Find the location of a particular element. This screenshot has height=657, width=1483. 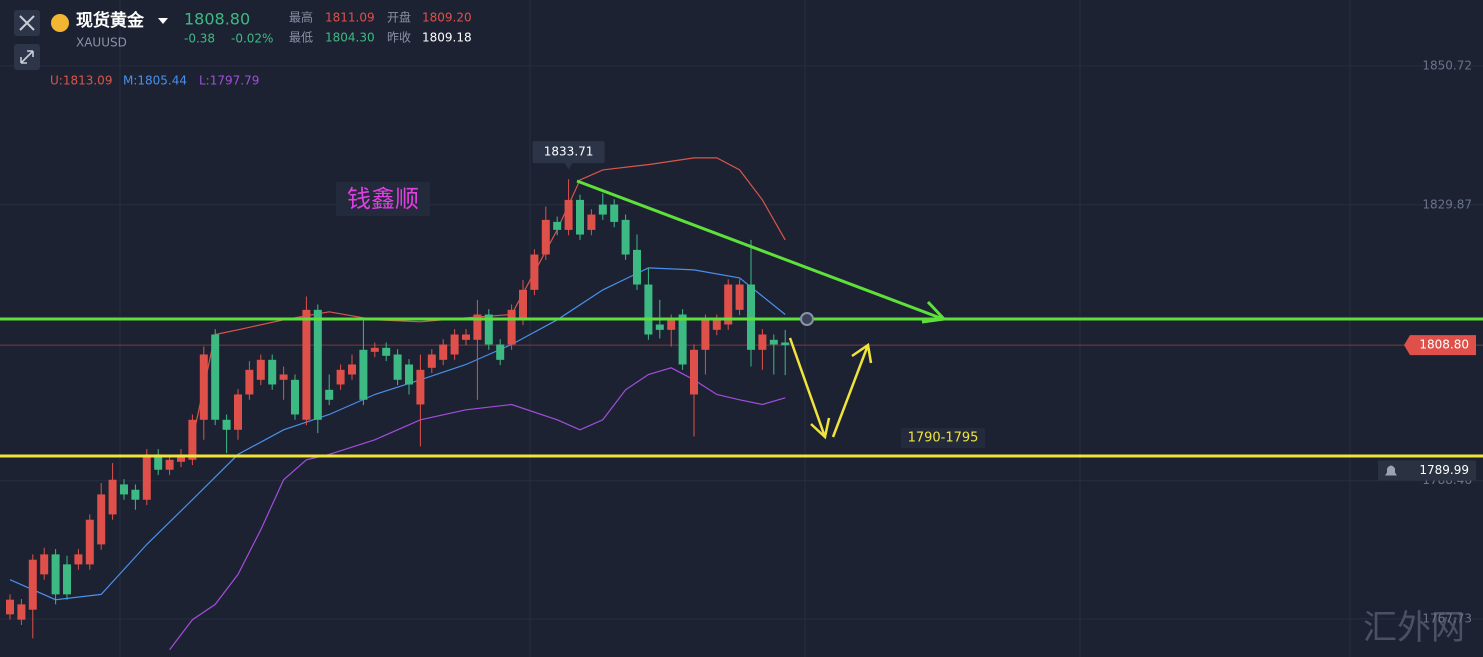

alert-tag is located at coordinates (1427, 470).